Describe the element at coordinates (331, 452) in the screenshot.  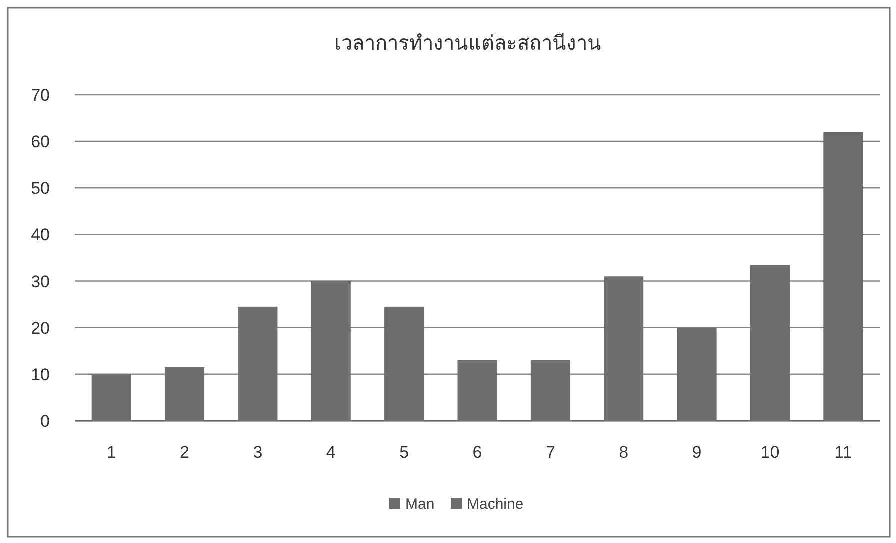
I see `x-tick-label: 4` at that location.